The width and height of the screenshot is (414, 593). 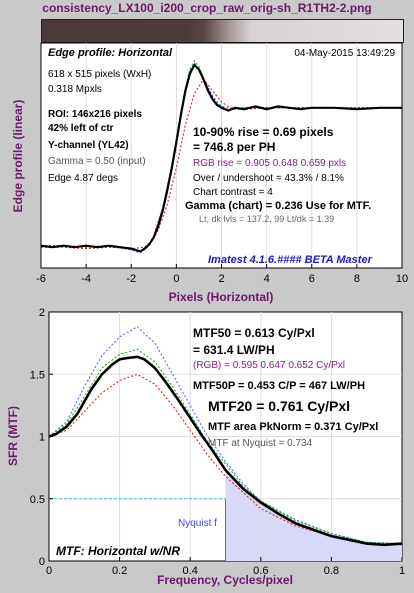 What do you see at coordinates (254, 333) in the screenshot?
I see `mtf50-text: MTF50 = 0.613 Cy/Pxl` at bounding box center [254, 333].